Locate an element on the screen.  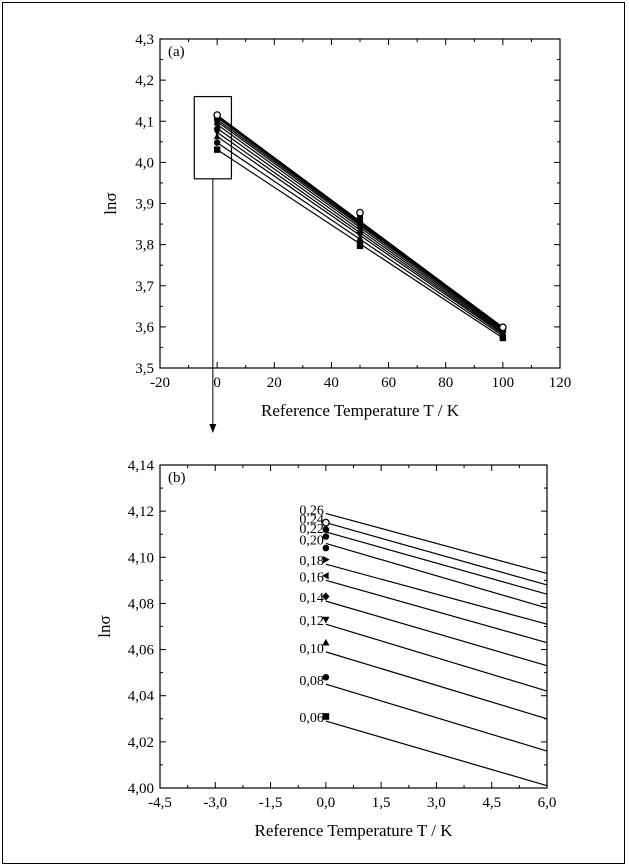
y-tick-label-b: 4,08 is located at coordinates (141, 604).